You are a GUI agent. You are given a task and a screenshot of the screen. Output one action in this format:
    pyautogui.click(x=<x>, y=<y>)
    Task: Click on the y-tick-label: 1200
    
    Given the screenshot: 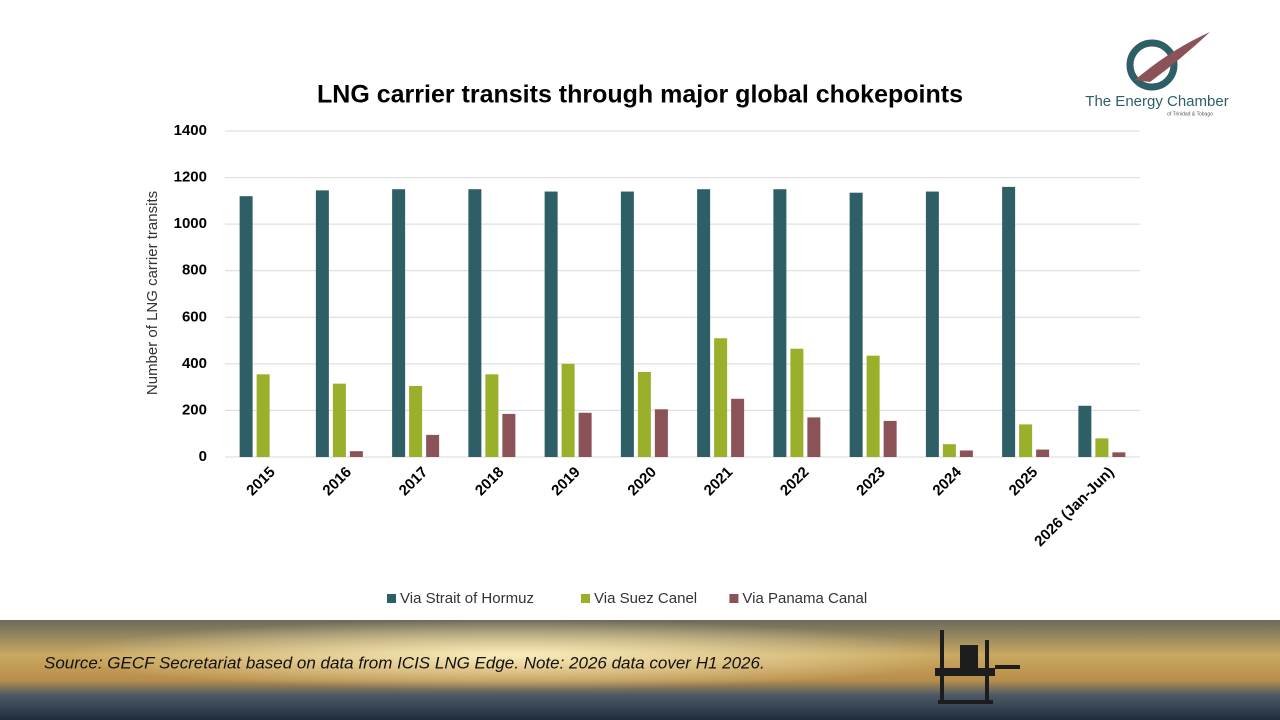 What is the action you would take?
    pyautogui.click(x=190, y=177)
    